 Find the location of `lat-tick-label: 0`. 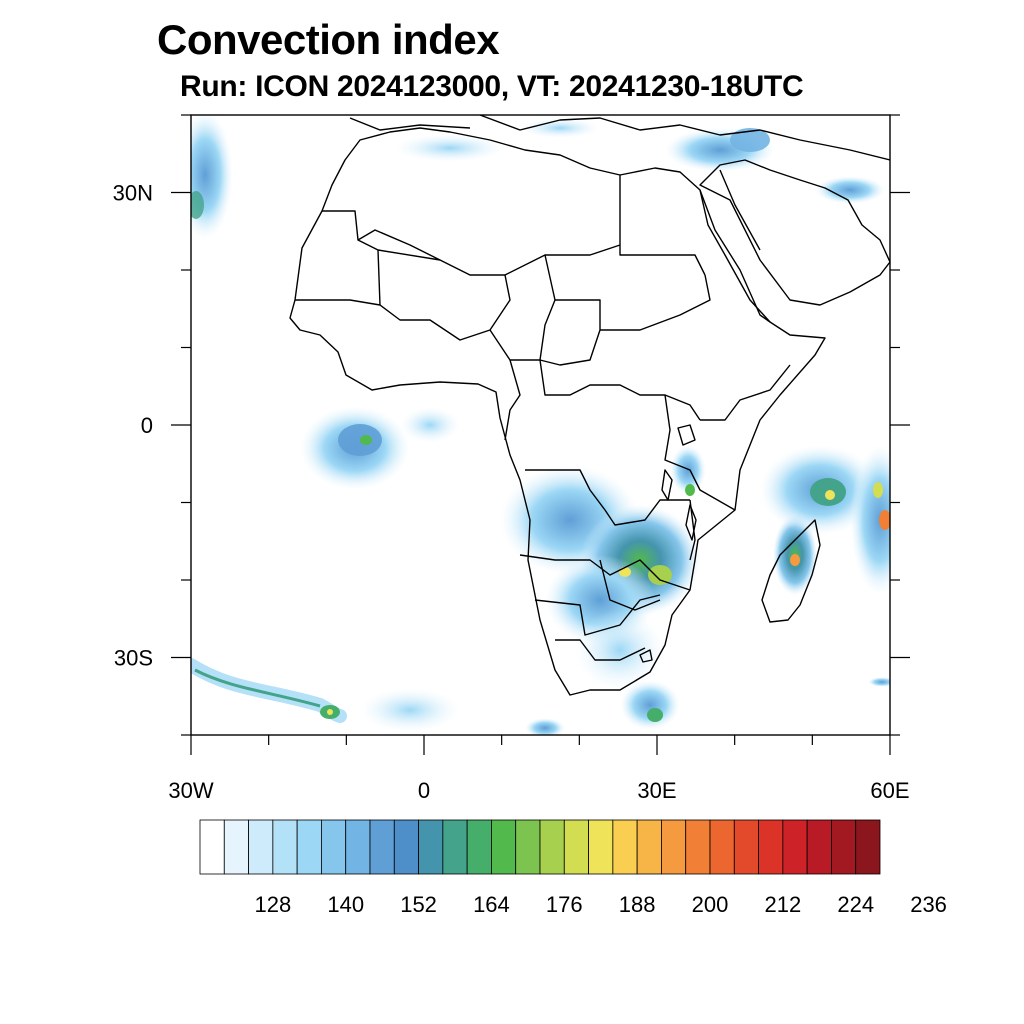

lat-tick-label: 0 is located at coordinates (147, 425).